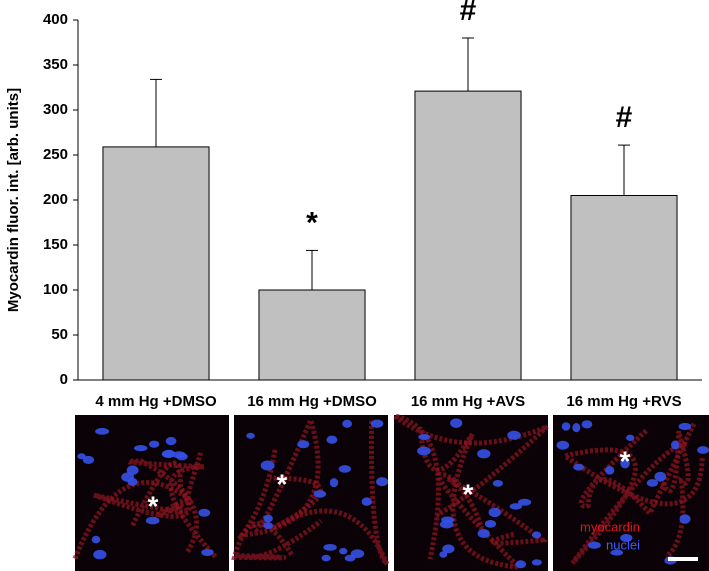  Describe the element at coordinates (468, 401) in the screenshot. I see `x-tick-label: 16 mm Hg +AVS` at that location.